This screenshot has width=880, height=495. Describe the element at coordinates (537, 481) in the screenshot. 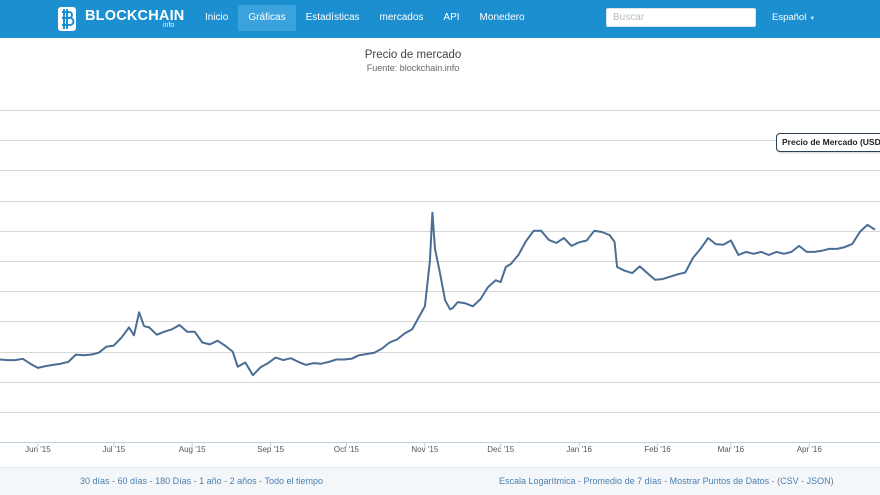

I see `log-scale-link: Escala Logarítmica` at that location.